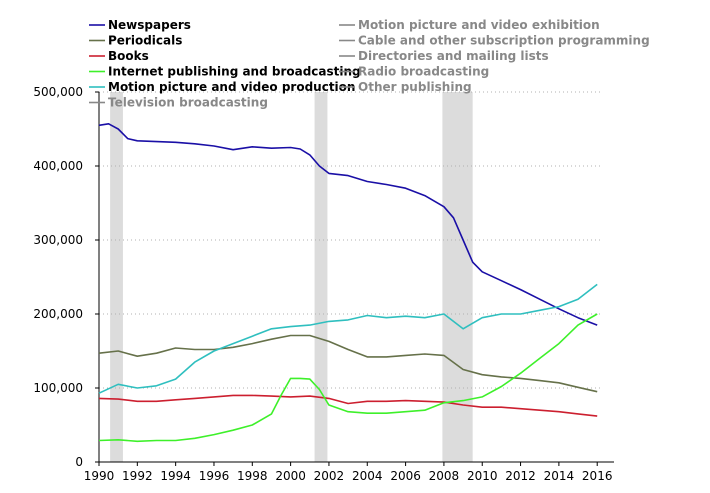 The height and width of the screenshot is (493, 710). Describe the element at coordinates (290, 476) in the screenshot. I see `x-tick-label: 2000` at that location.